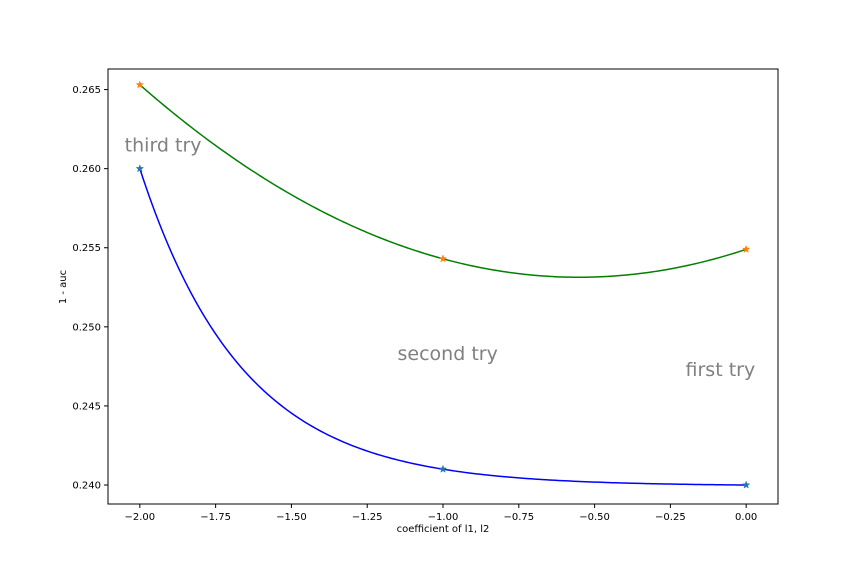 Image resolution: width=864 pixels, height=576 pixels. Describe the element at coordinates (86, 169) in the screenshot. I see `y-tick-label: 0.260` at that location.